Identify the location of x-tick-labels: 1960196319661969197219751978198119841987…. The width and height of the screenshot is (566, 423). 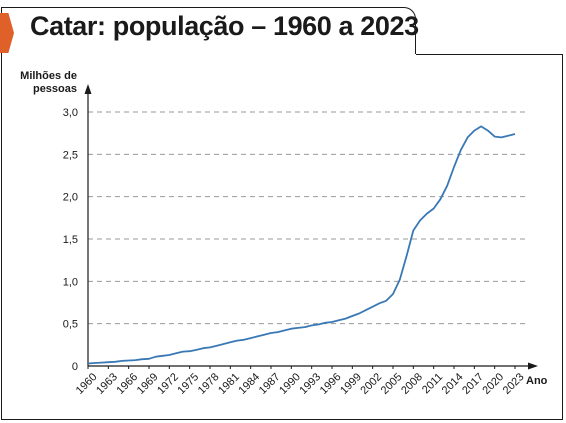
(300, 381).